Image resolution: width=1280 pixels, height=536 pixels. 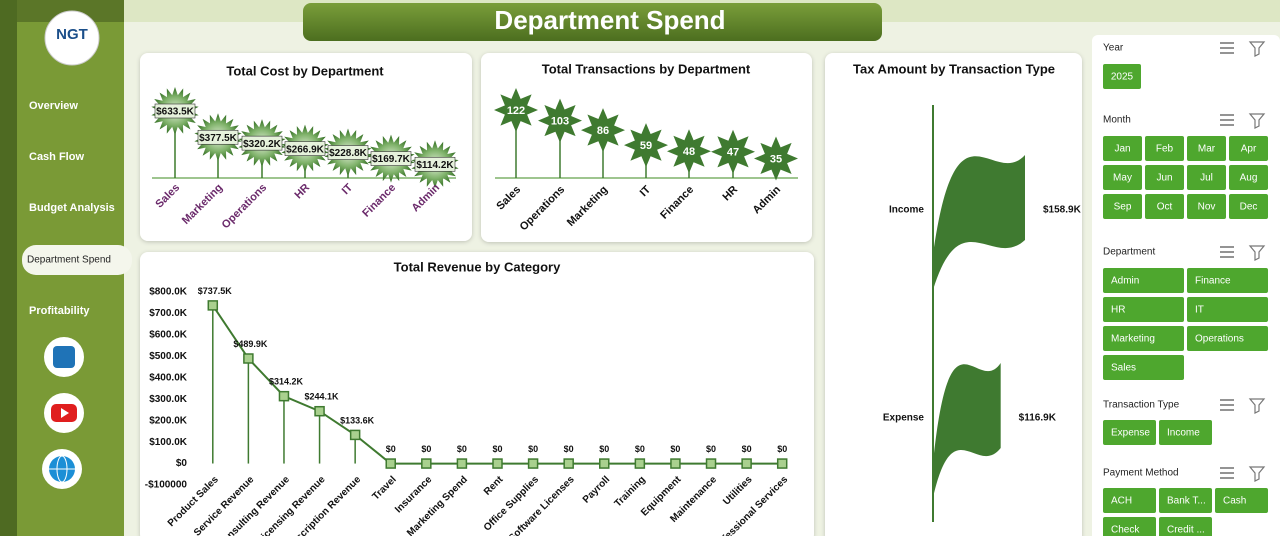 I want to click on slicer-item: Aug, so click(x=1249, y=178).